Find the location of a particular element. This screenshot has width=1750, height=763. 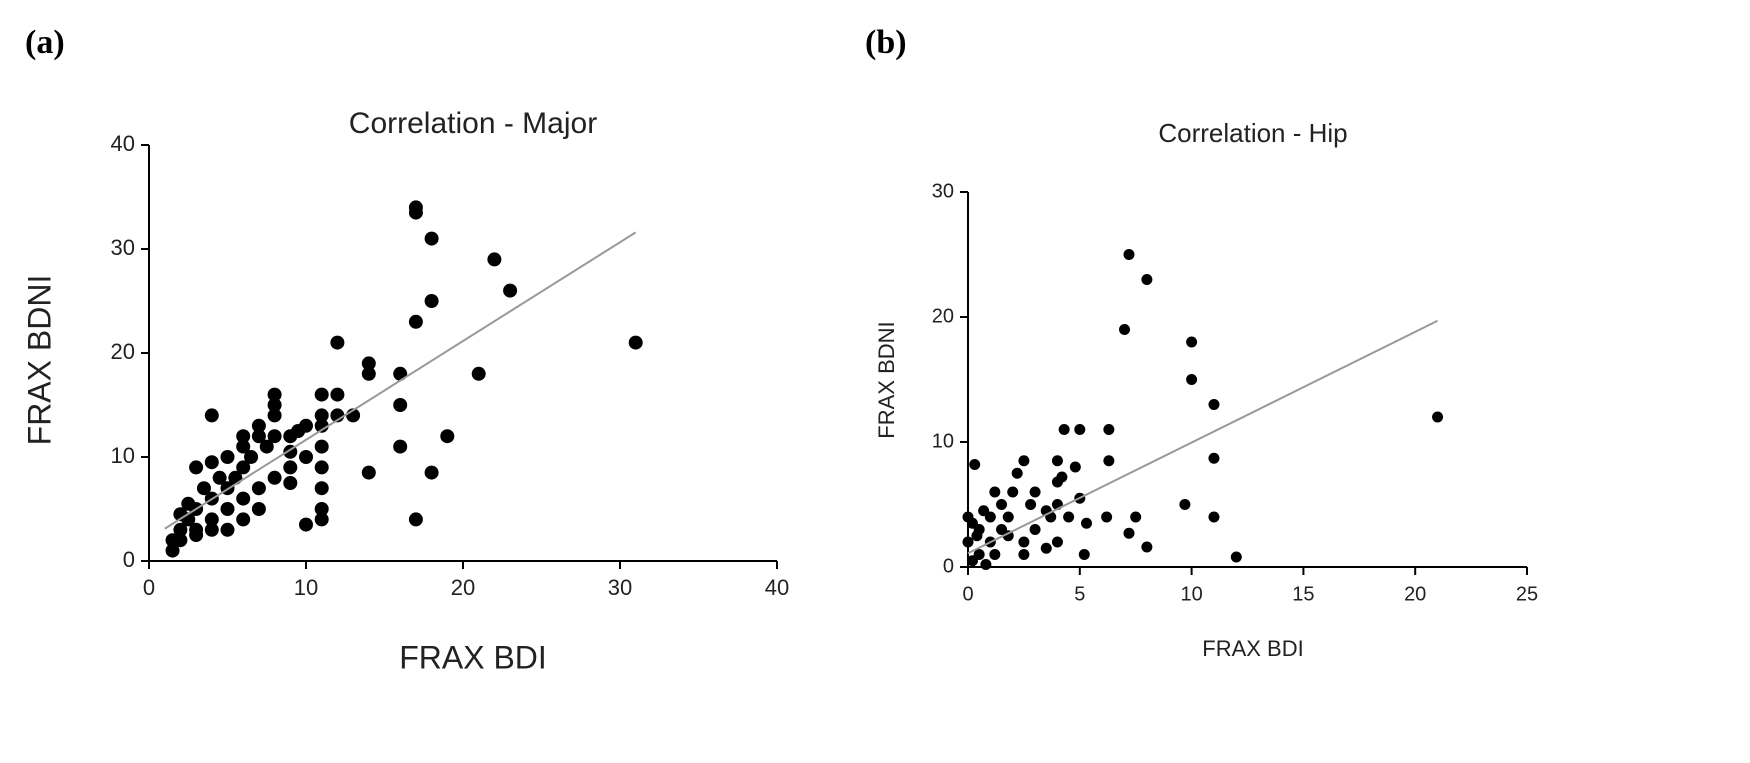

chart-title: Correlation - Major is located at coordinates (473, 123).